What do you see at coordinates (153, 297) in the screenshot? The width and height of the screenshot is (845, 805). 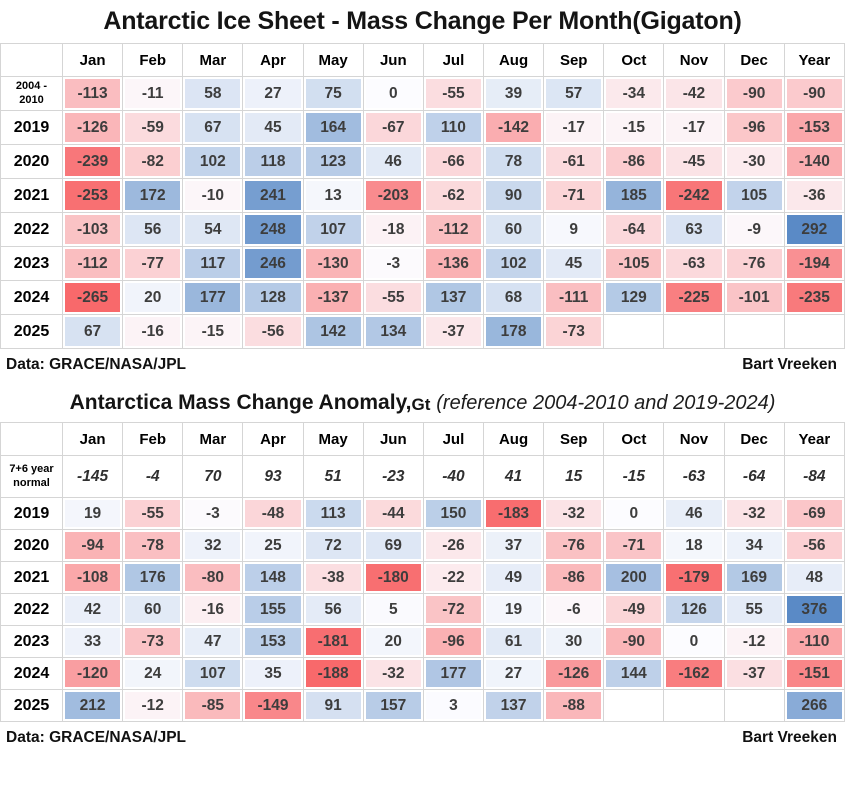 I see `value-cell: 20` at bounding box center [153, 297].